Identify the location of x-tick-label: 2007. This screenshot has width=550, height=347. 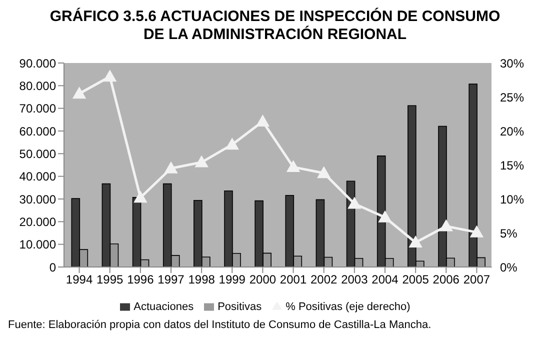
(476, 279).